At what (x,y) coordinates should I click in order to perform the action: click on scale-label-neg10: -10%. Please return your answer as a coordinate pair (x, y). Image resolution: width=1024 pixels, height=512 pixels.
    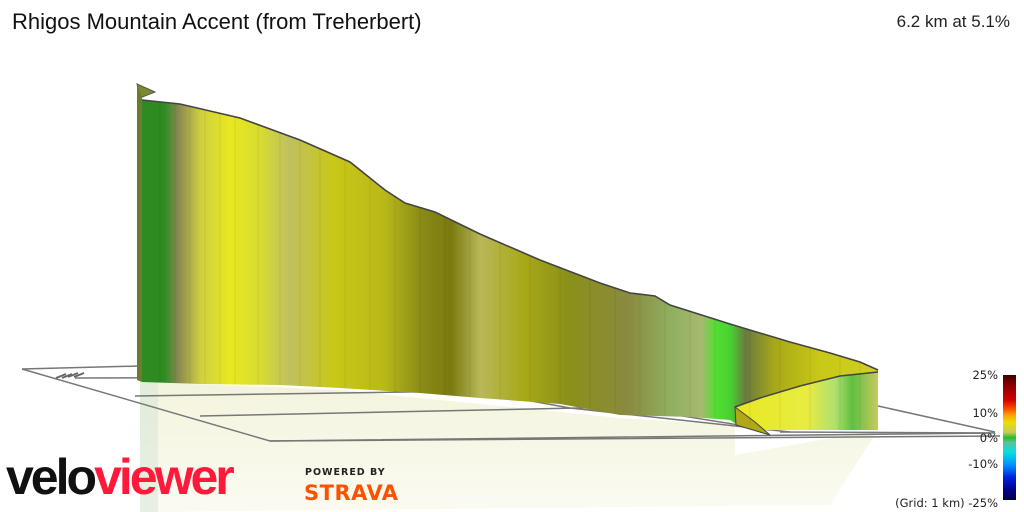
    Looking at the image, I should click on (983, 464).